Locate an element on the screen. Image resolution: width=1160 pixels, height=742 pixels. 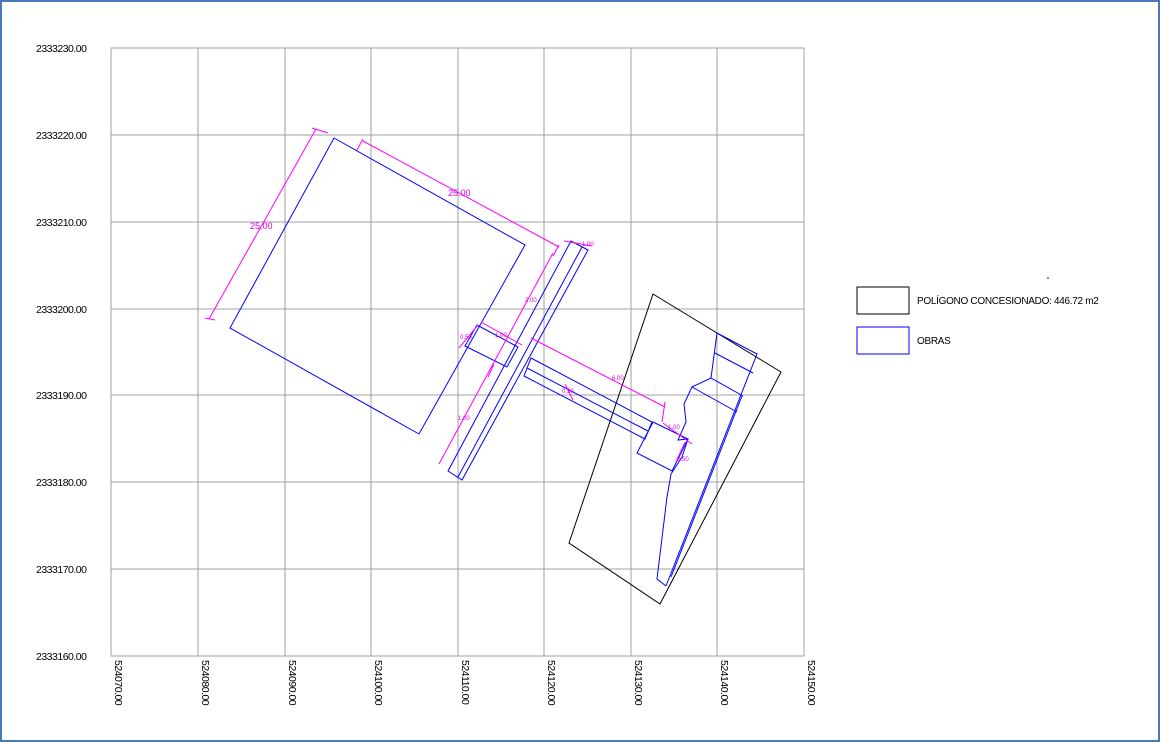
x-tick-label: 524070.00 is located at coordinates (118, 683).